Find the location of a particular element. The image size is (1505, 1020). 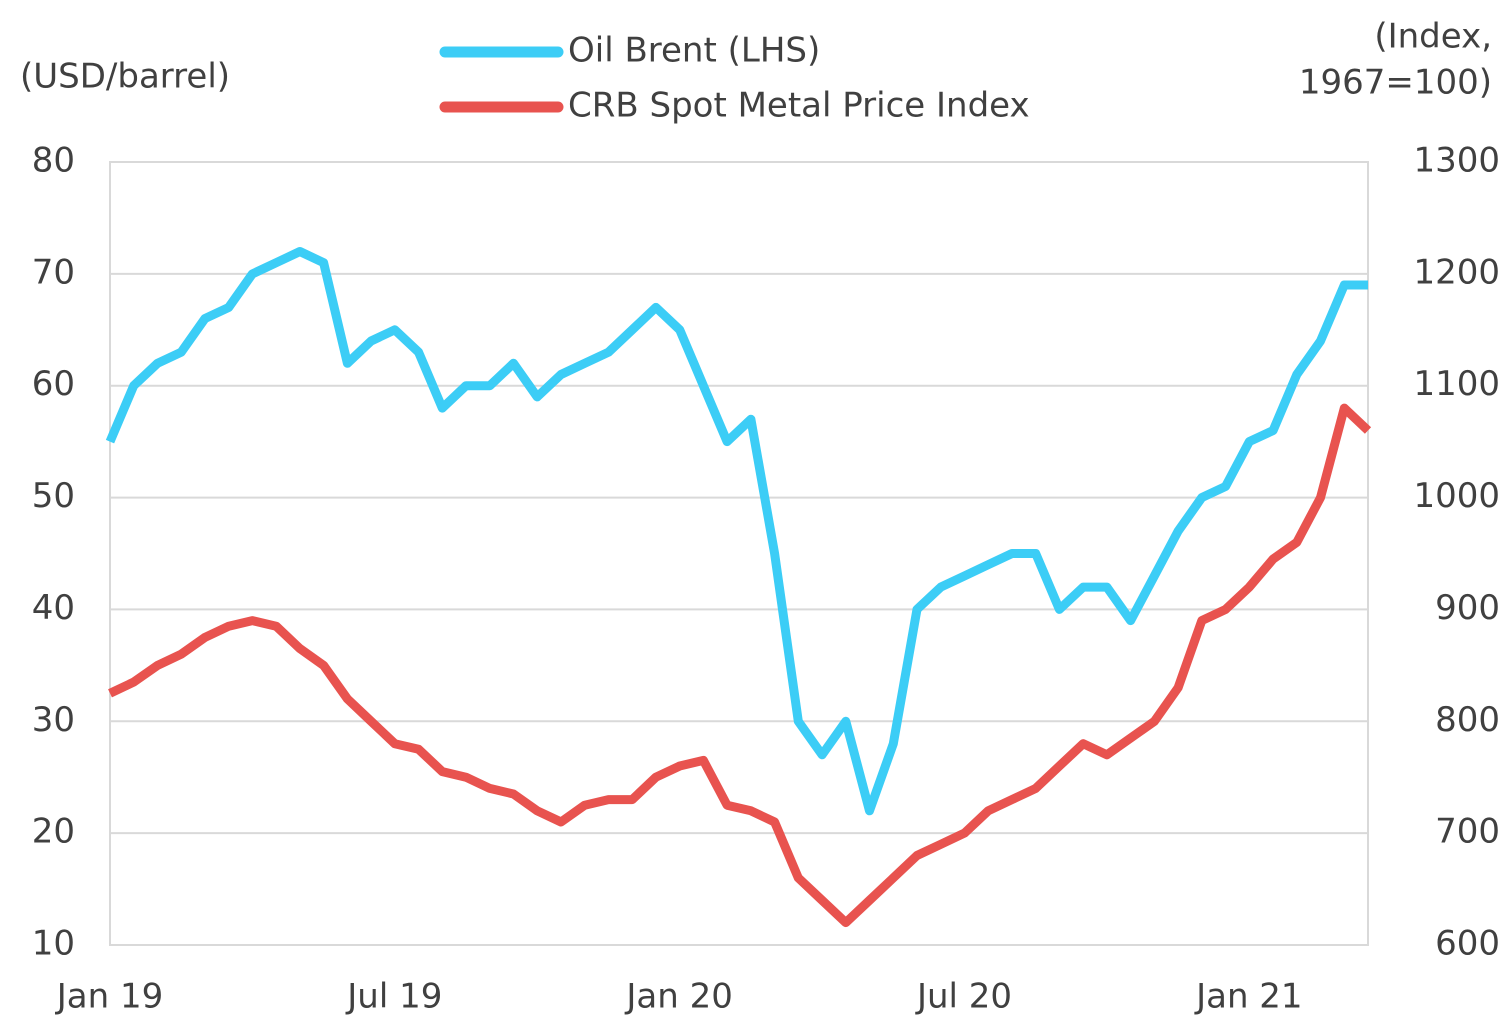

y2-axis-label: (Index, is located at coordinates (1433, 37).